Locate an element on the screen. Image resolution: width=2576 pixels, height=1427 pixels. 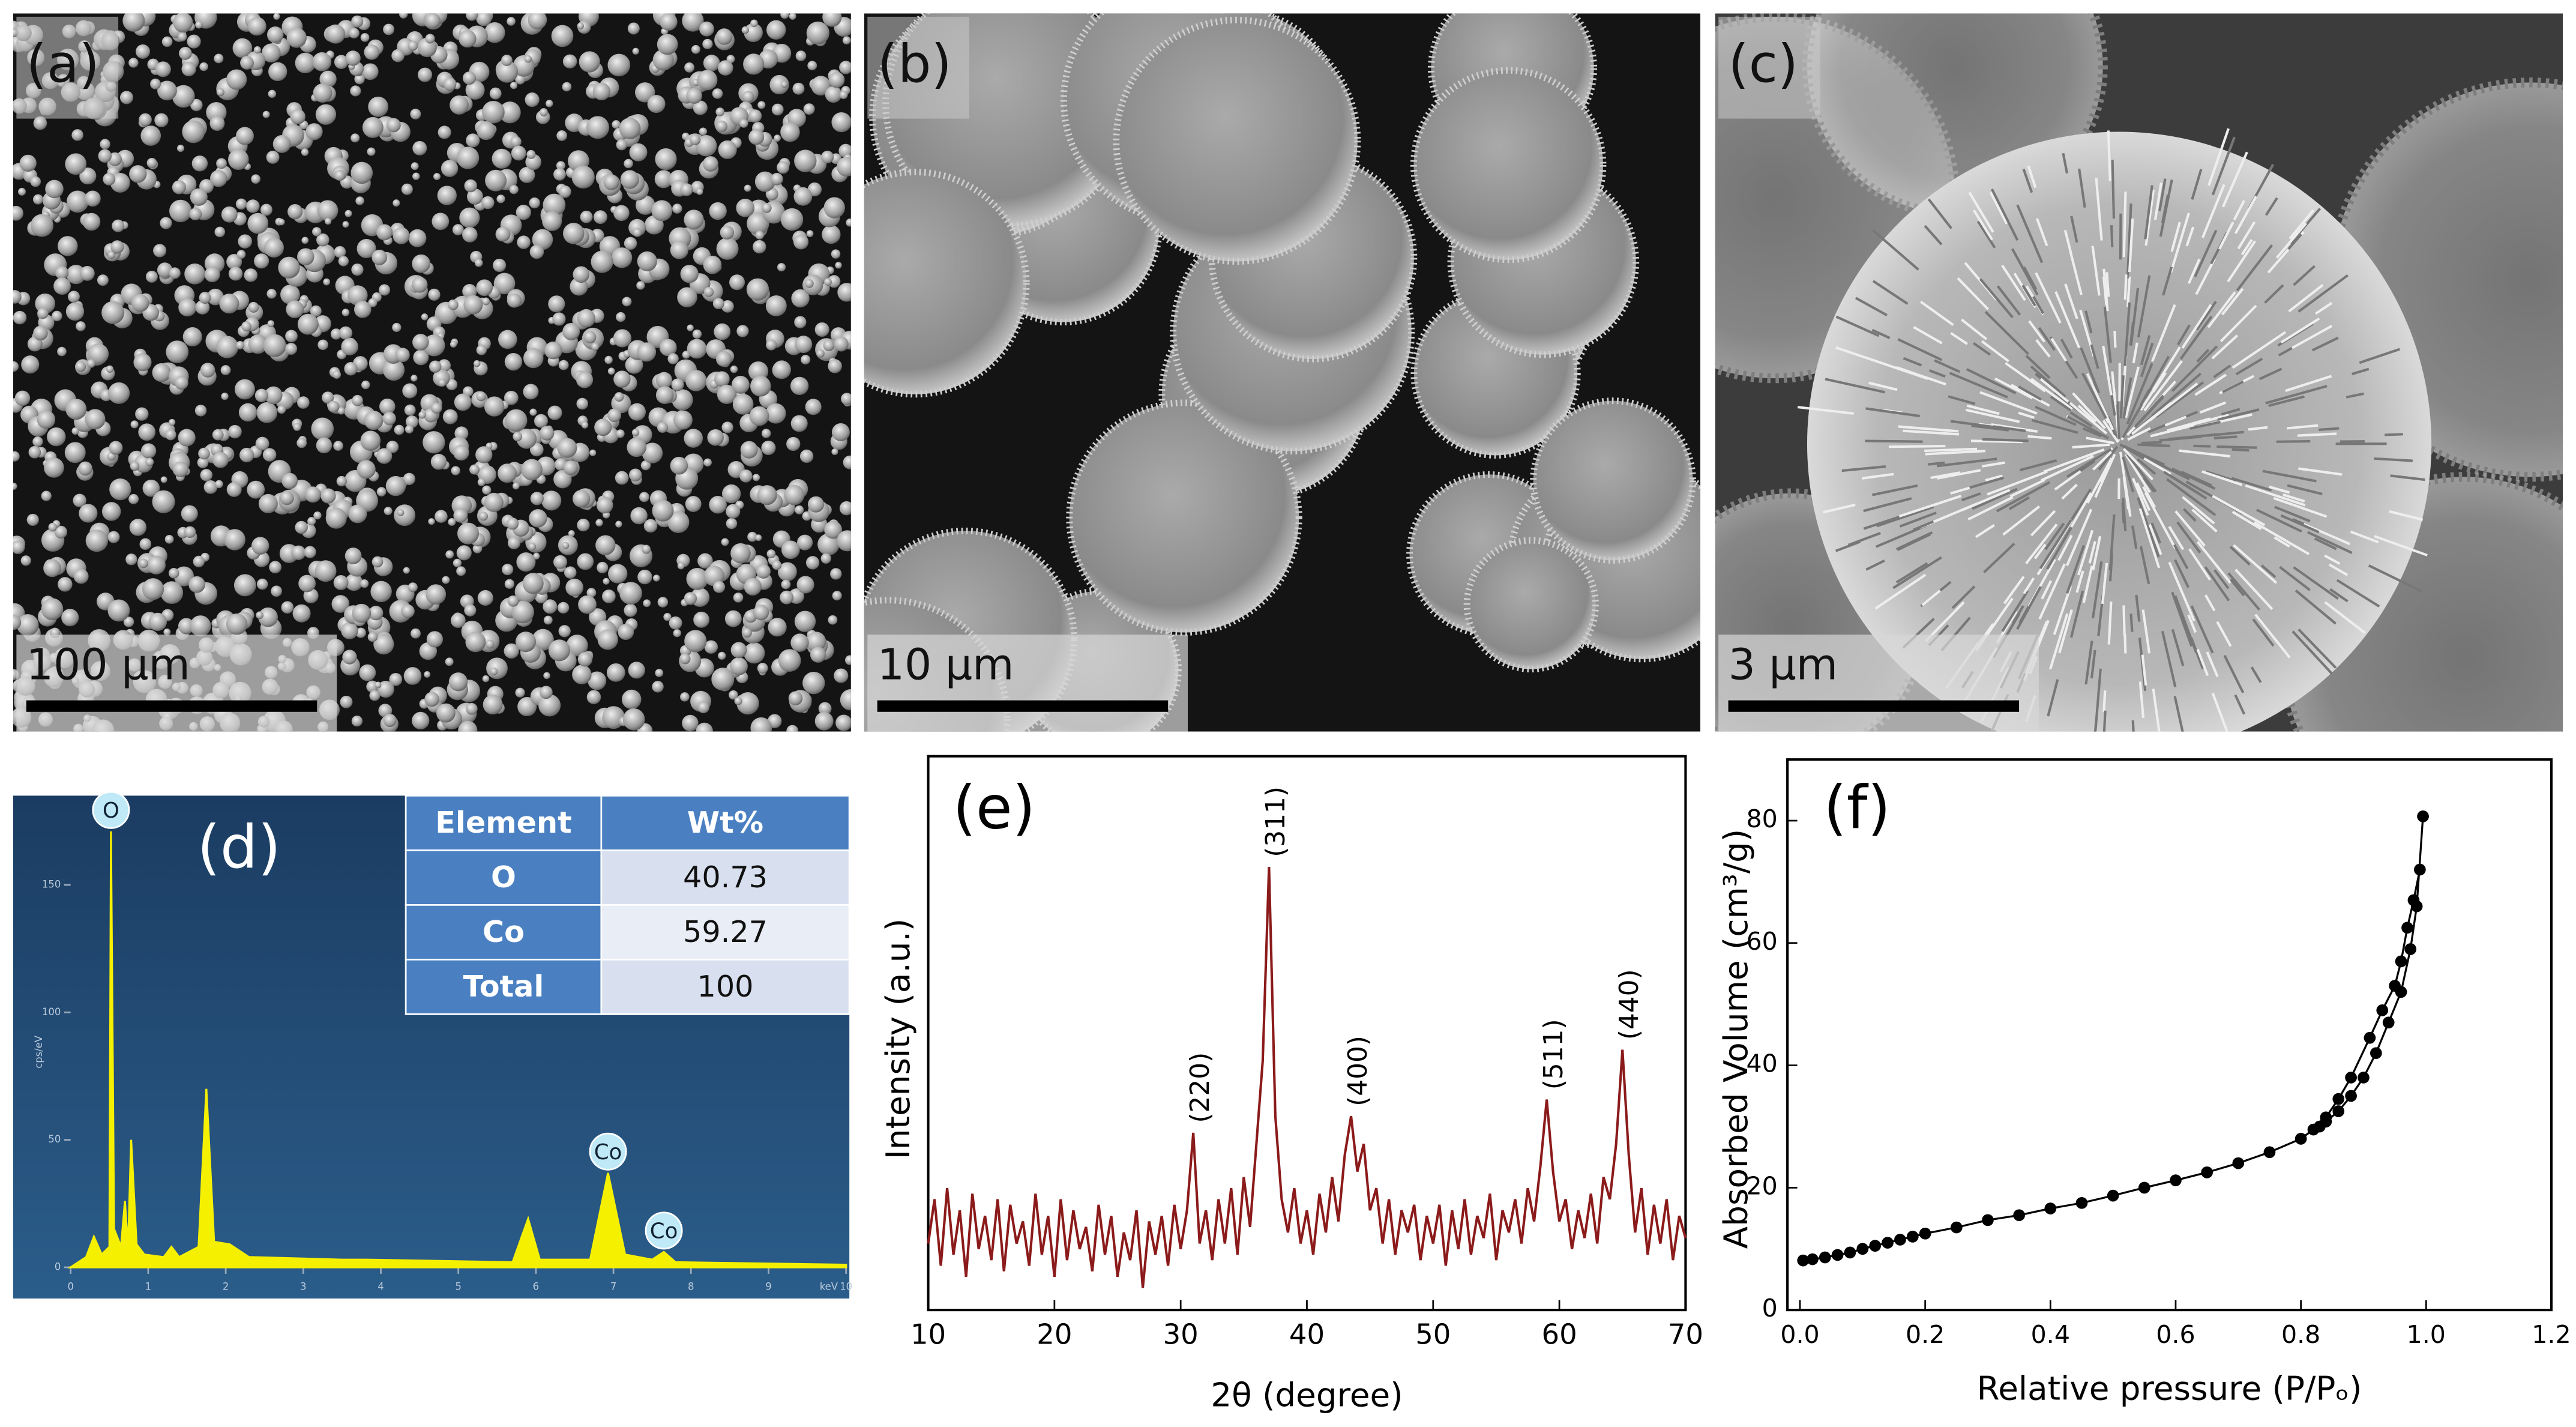
panel-label: (d) is located at coordinates (238, 847).